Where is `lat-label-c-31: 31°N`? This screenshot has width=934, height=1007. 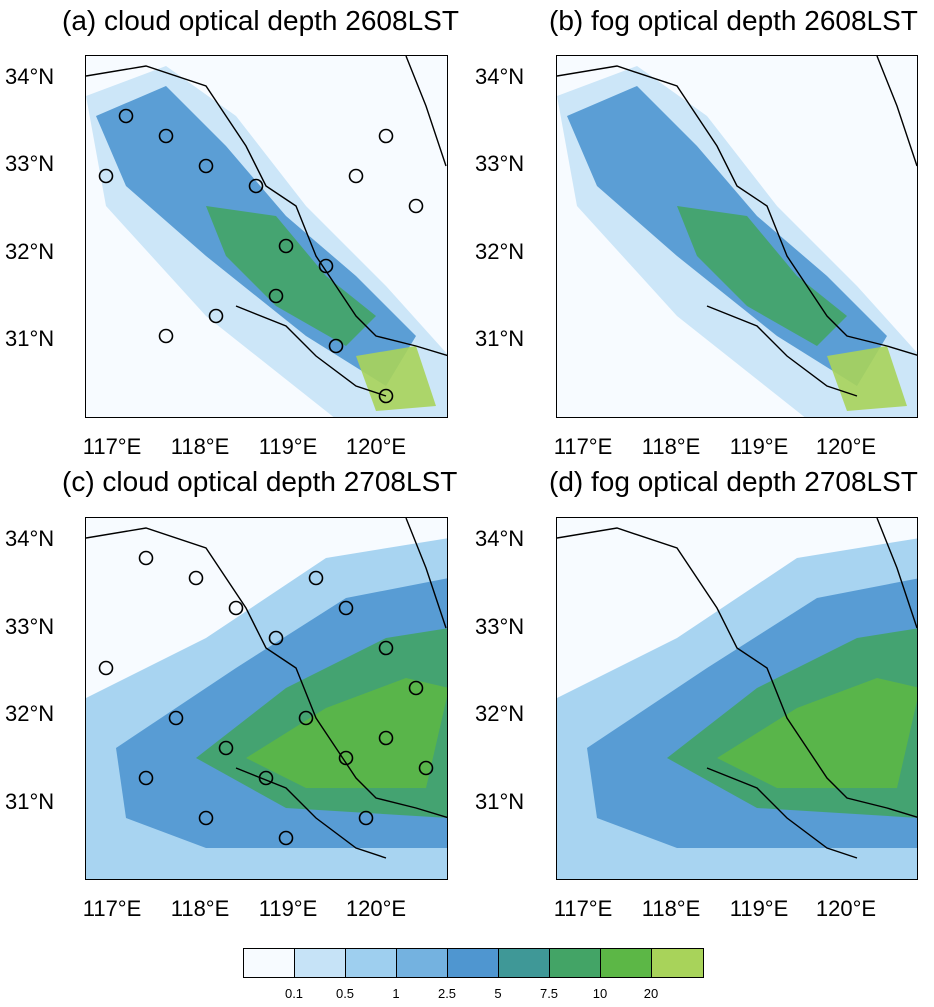 lat-label-c-31: 31°N is located at coordinates (30, 801).